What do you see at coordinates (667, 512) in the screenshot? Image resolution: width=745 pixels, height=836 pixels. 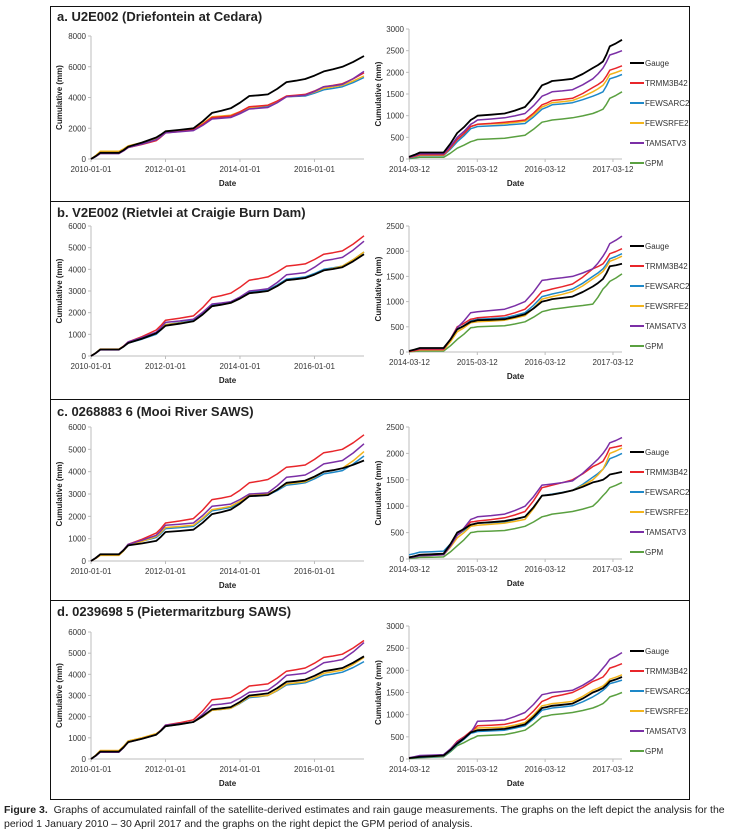 I see `chart-c-right-legend-label-fewsrfe2: FEWSRFE2` at bounding box center [667, 512].